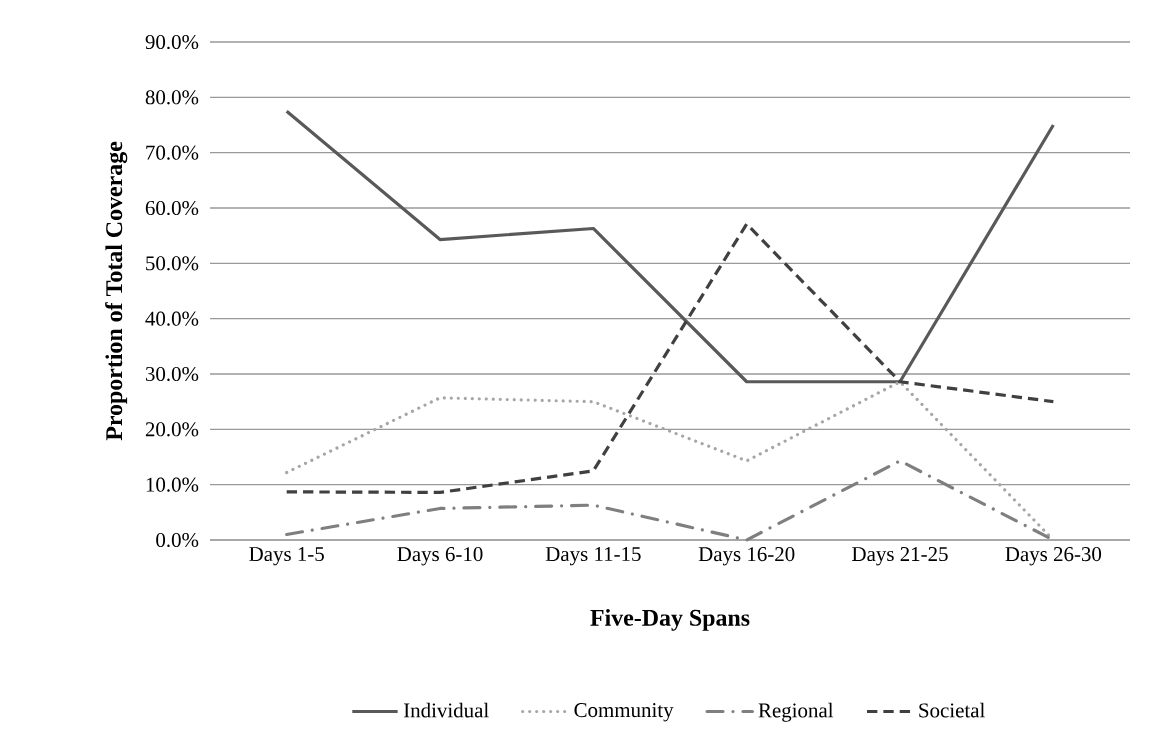 This screenshot has width=1155, height=732. I want to click on y-tick-label: 40.0%, so click(172, 318).